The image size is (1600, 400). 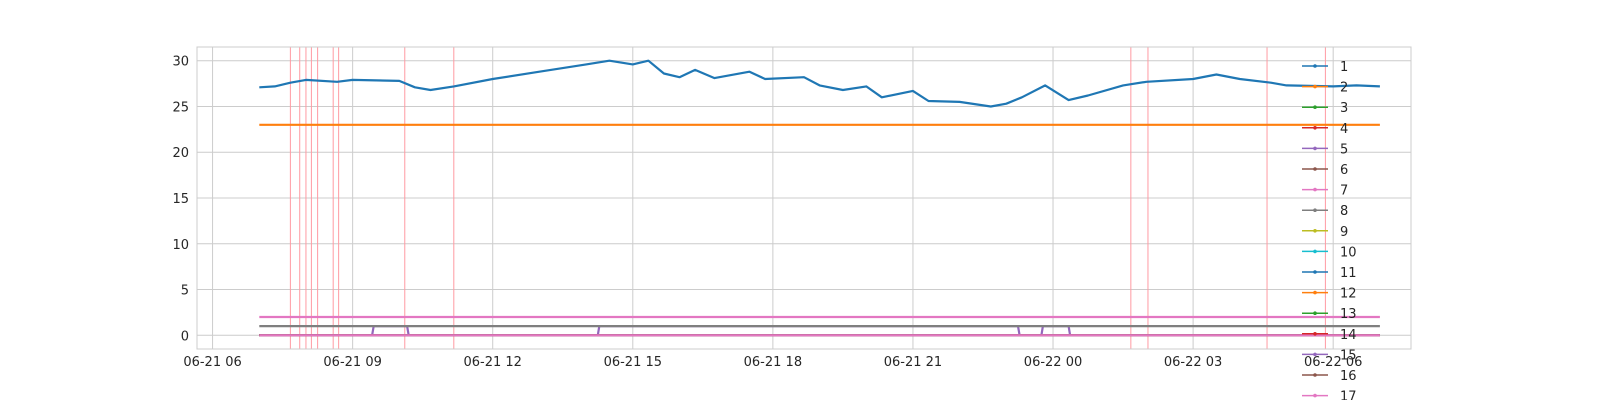 I want to click on y-tick-label: 0, so click(x=185, y=336).